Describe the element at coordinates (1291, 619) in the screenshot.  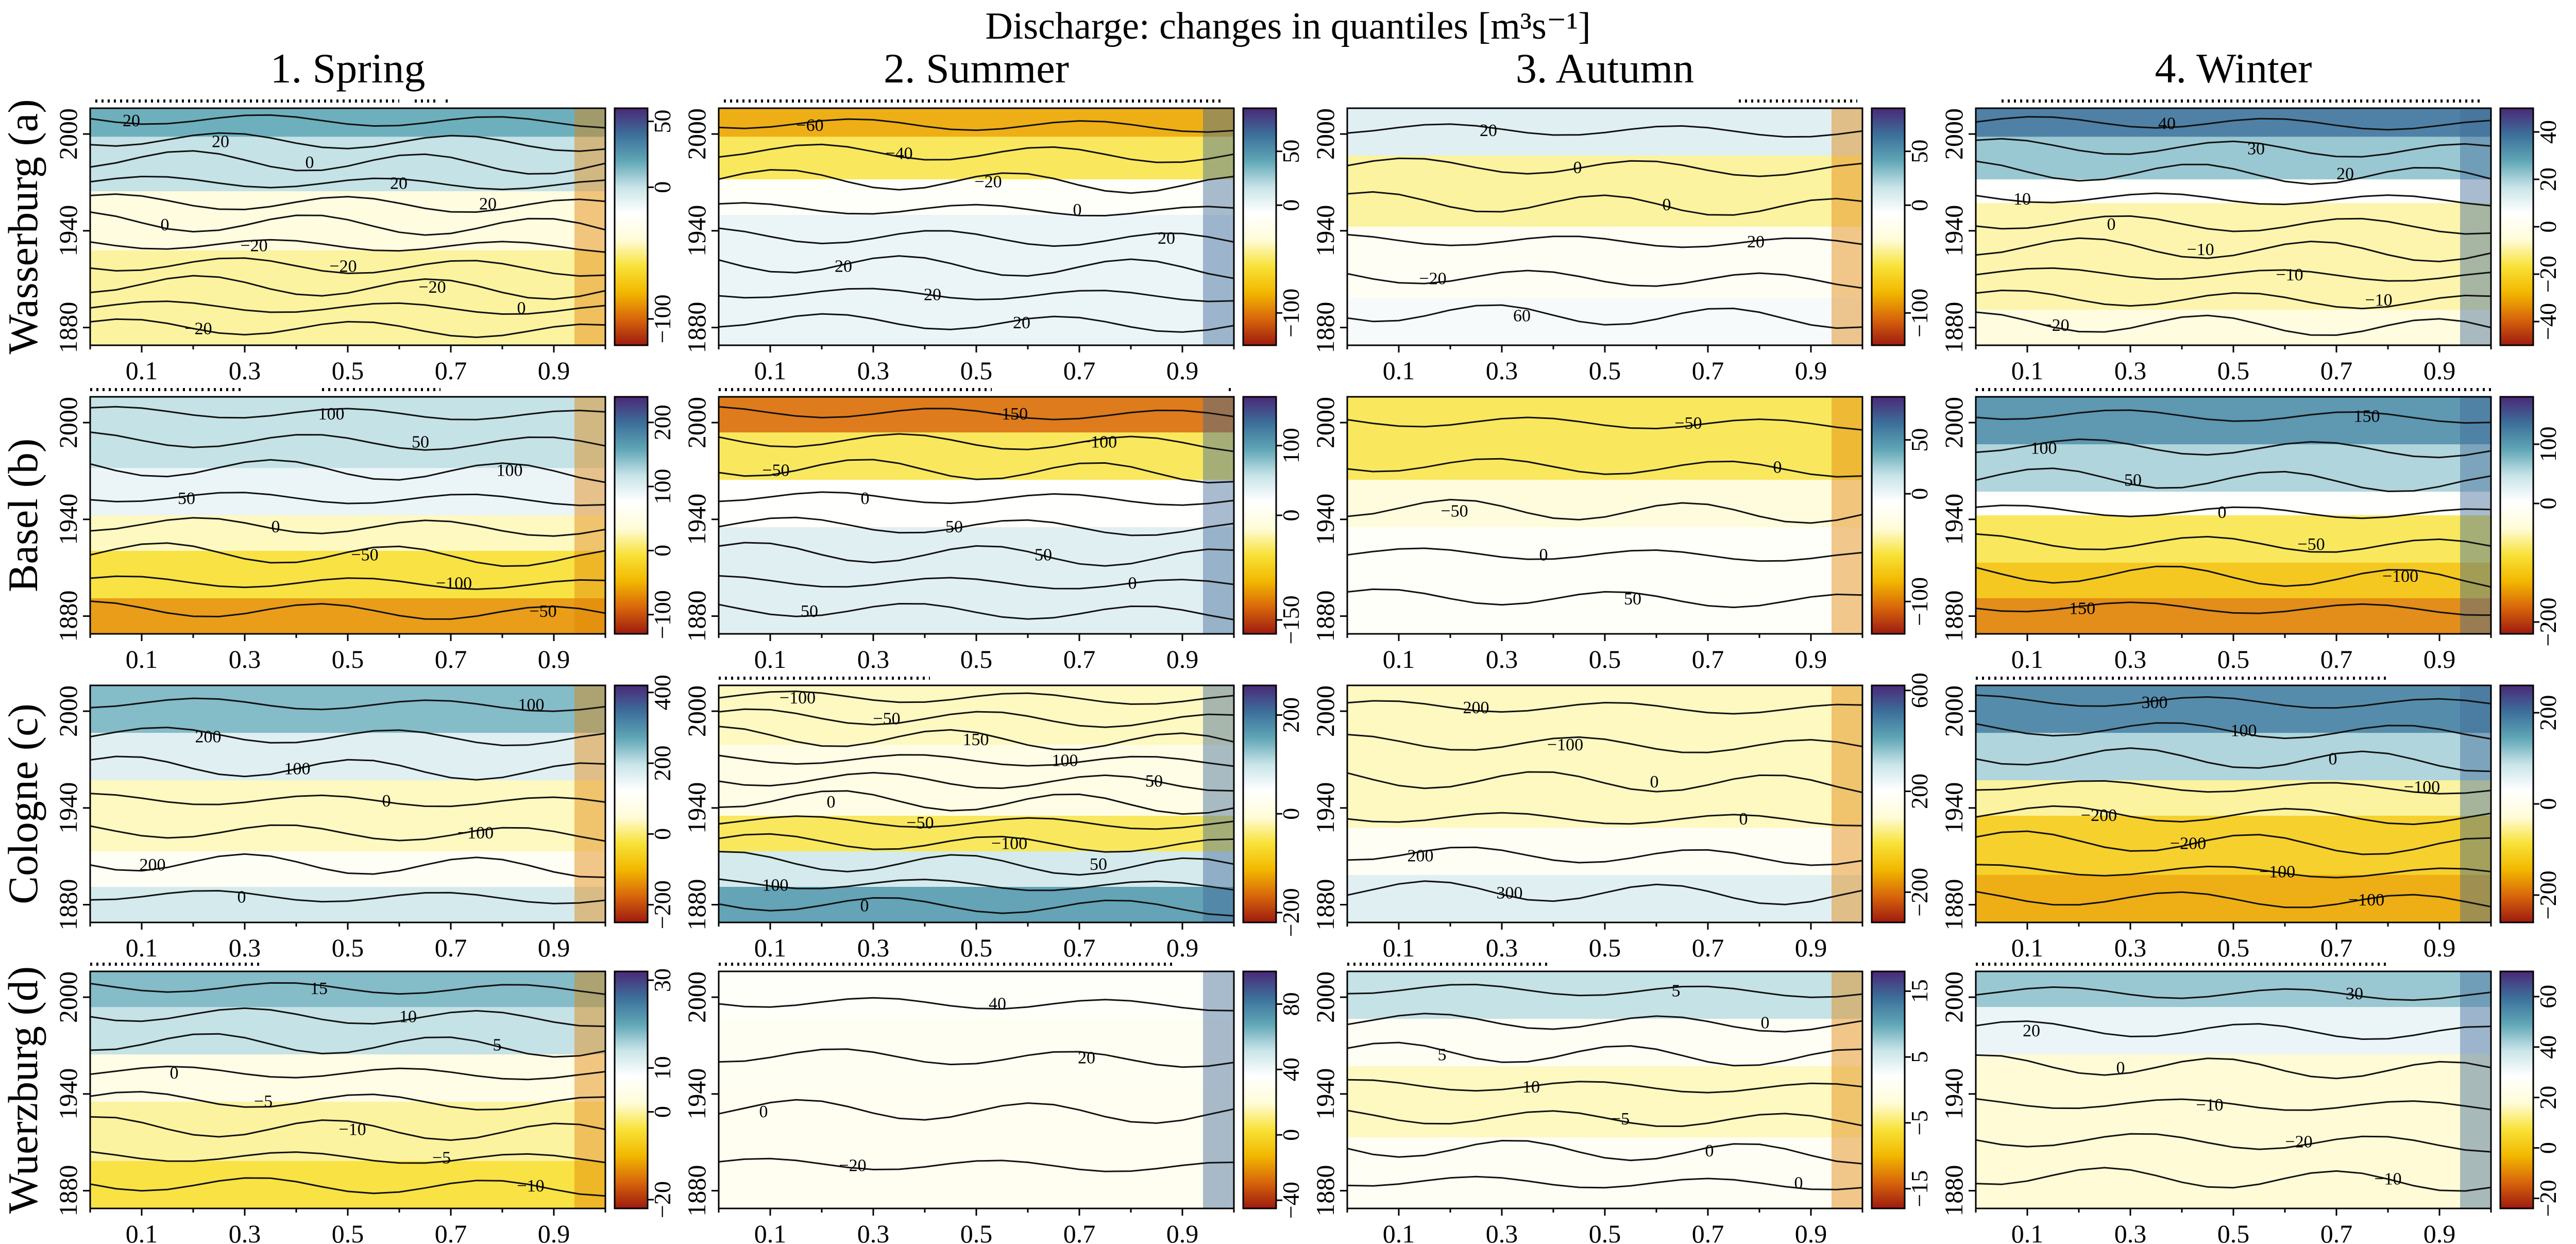
I see `colorbar-tick-label: −150` at that location.